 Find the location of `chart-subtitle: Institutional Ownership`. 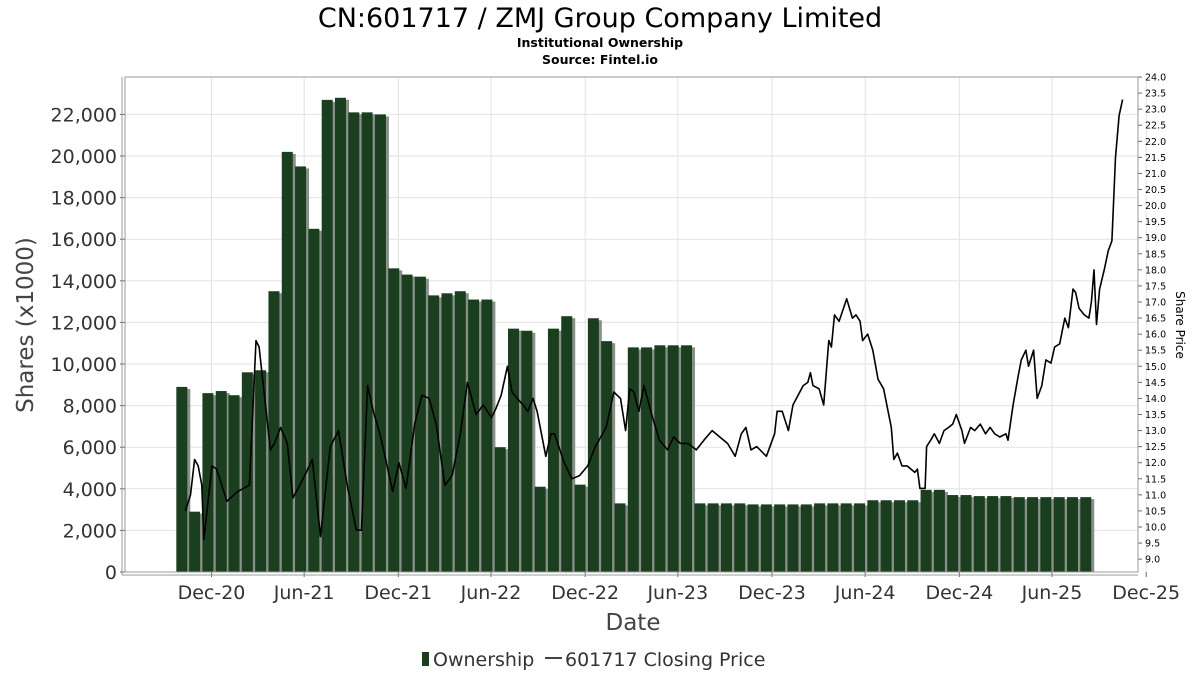

chart-subtitle: Institutional Ownership is located at coordinates (600, 42).